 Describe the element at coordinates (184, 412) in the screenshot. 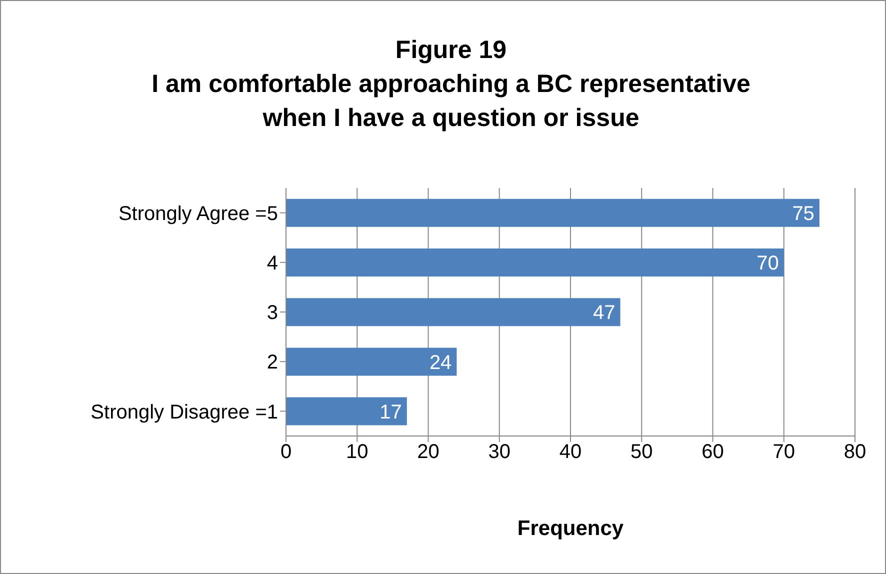

I see `y-tick-label: Strongly Disagree =1` at that location.